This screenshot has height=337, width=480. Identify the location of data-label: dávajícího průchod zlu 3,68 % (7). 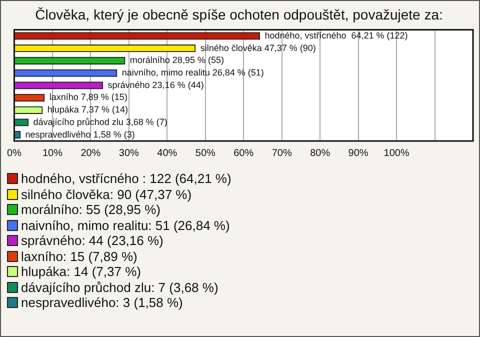
(100, 121).